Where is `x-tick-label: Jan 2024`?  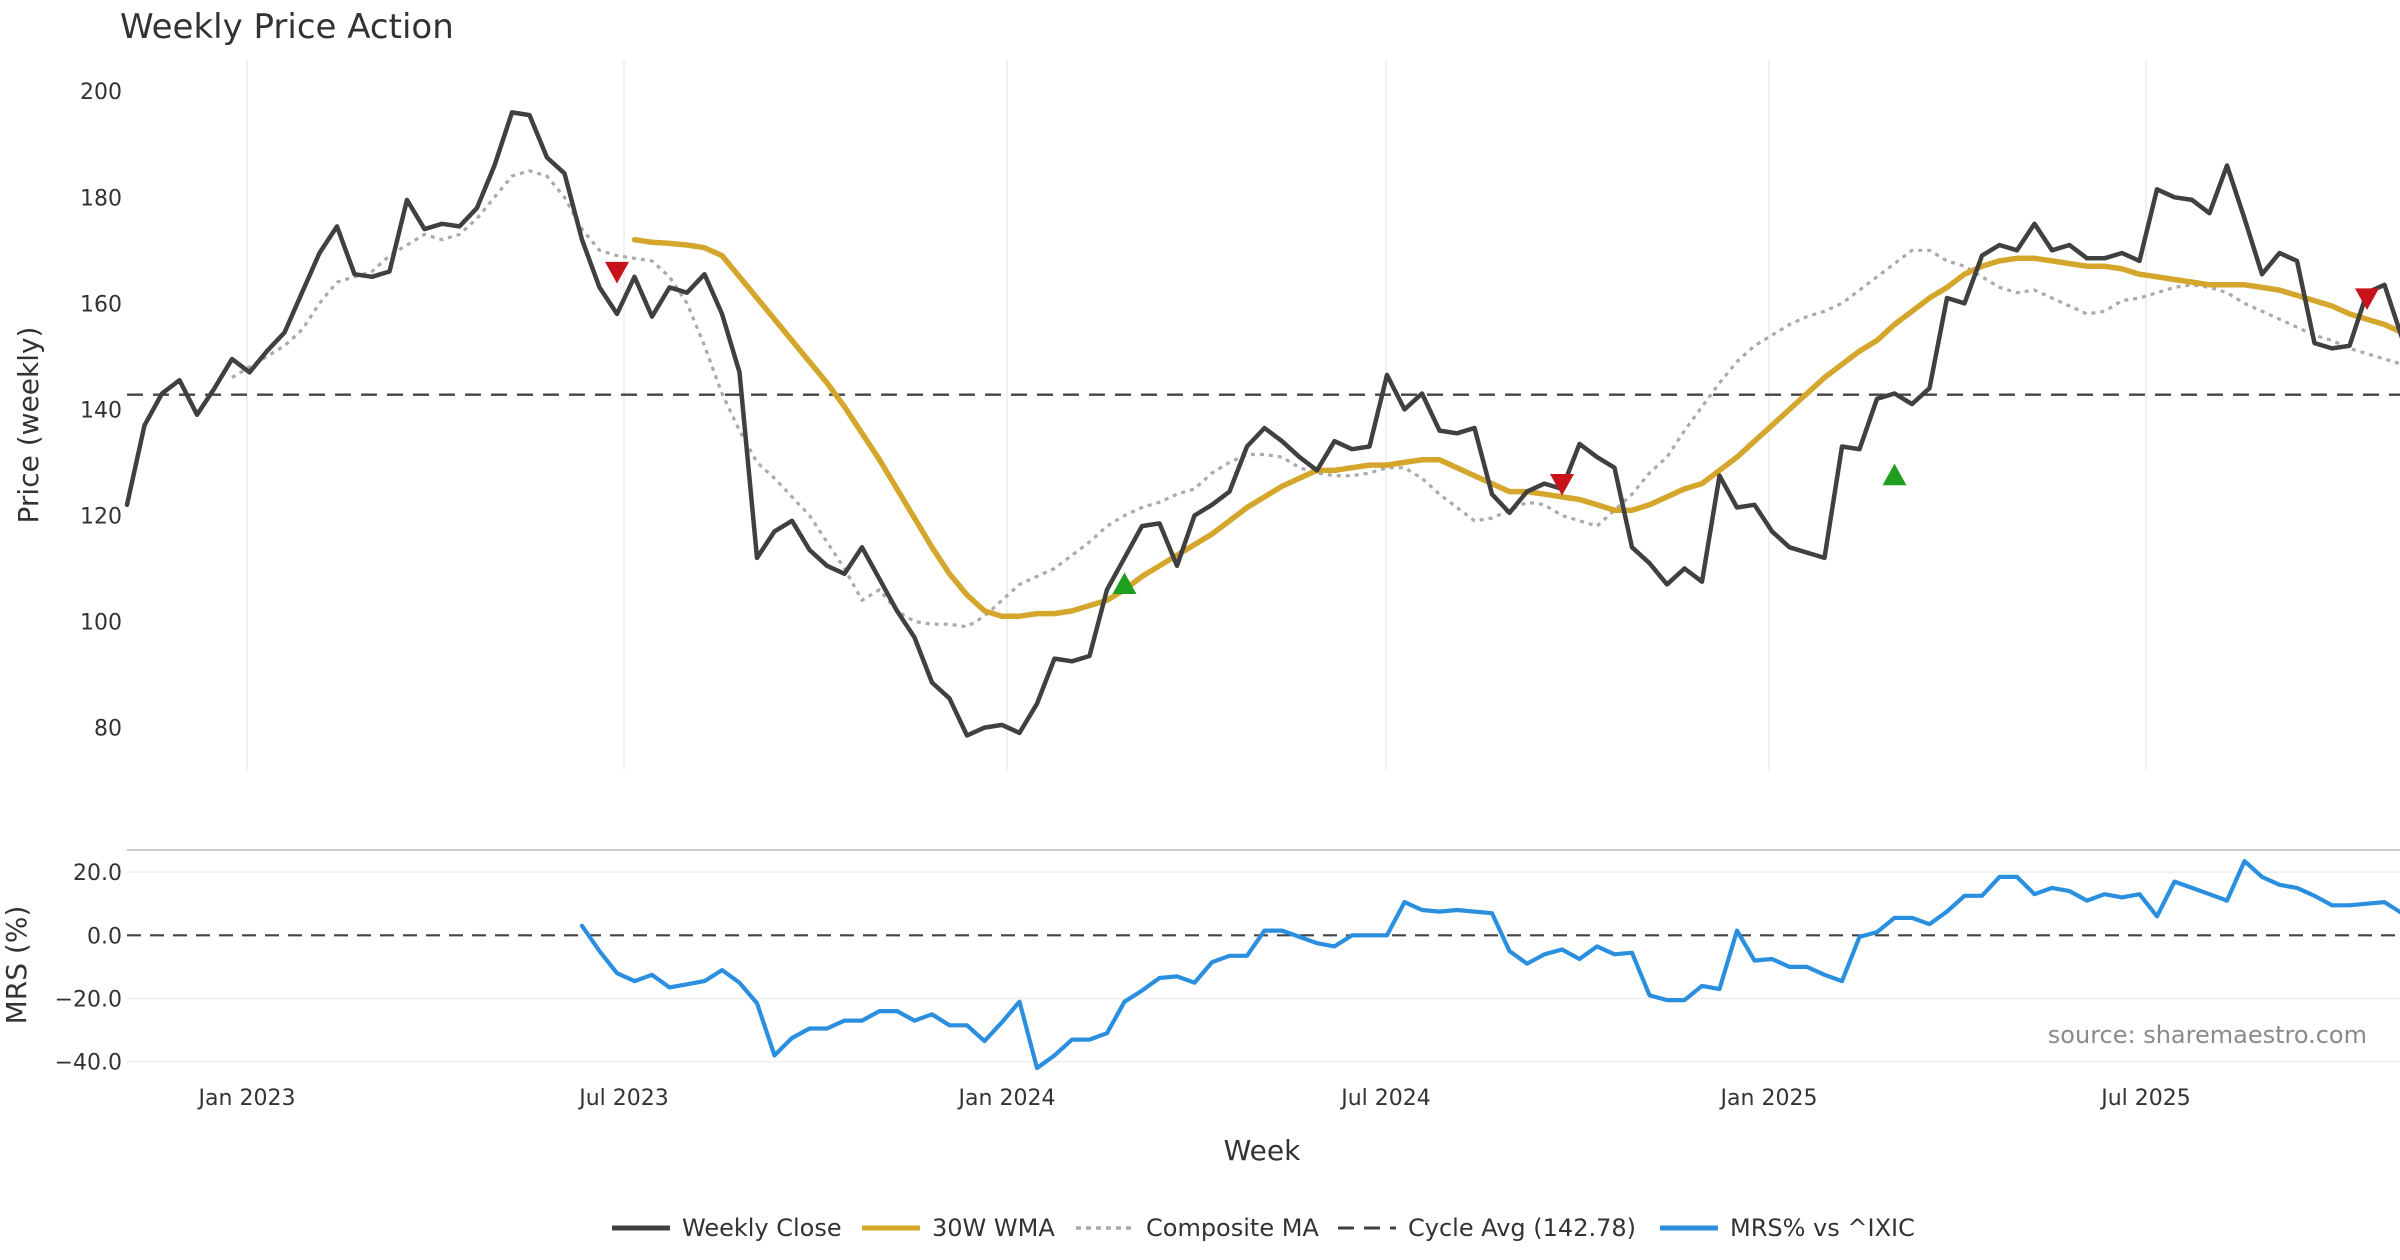 x-tick-label: Jan 2024 is located at coordinates (1006, 1098).